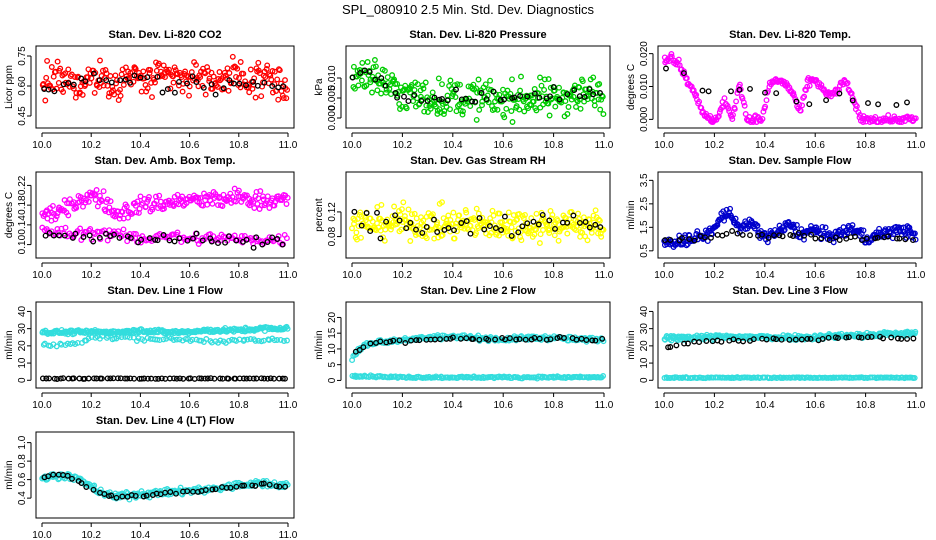 The image size is (936, 540). Describe the element at coordinates (453, 275) in the screenshot. I see `x-tick-label: 10.4` at that location.